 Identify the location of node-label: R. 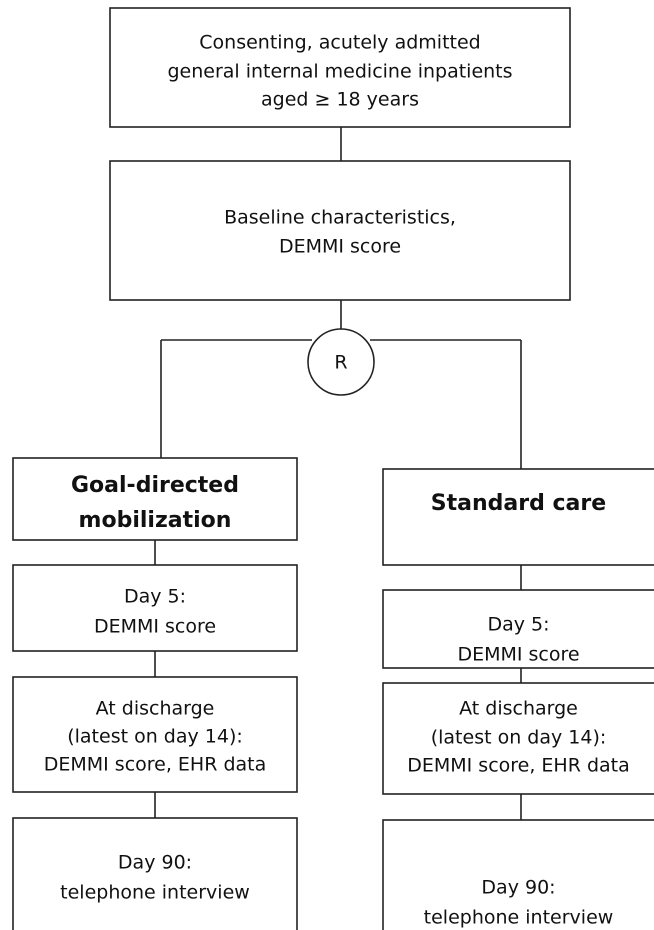
(340, 363).